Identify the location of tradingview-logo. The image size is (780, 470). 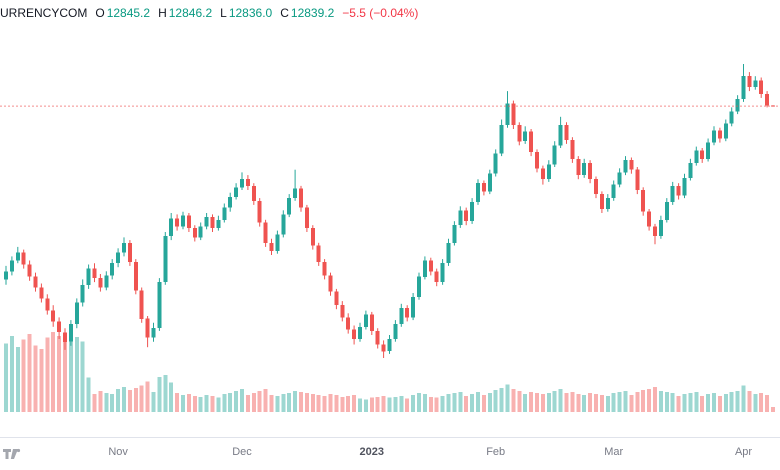
(12, 456).